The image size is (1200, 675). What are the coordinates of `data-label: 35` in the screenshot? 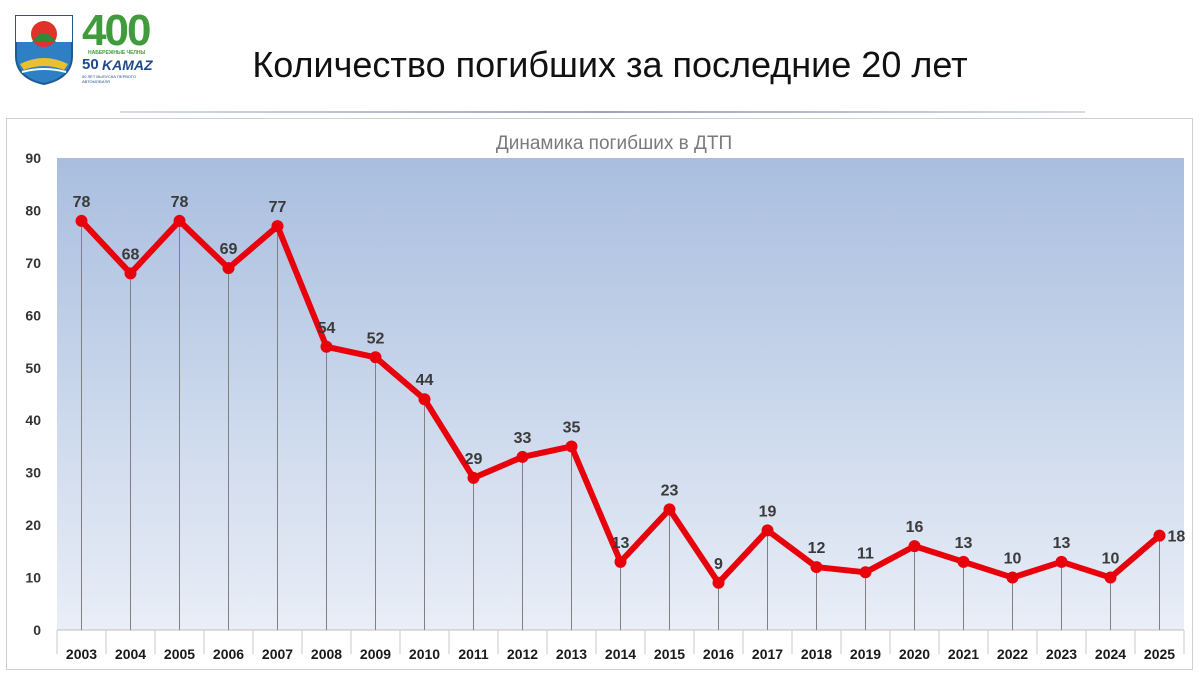 It's located at (572, 427).